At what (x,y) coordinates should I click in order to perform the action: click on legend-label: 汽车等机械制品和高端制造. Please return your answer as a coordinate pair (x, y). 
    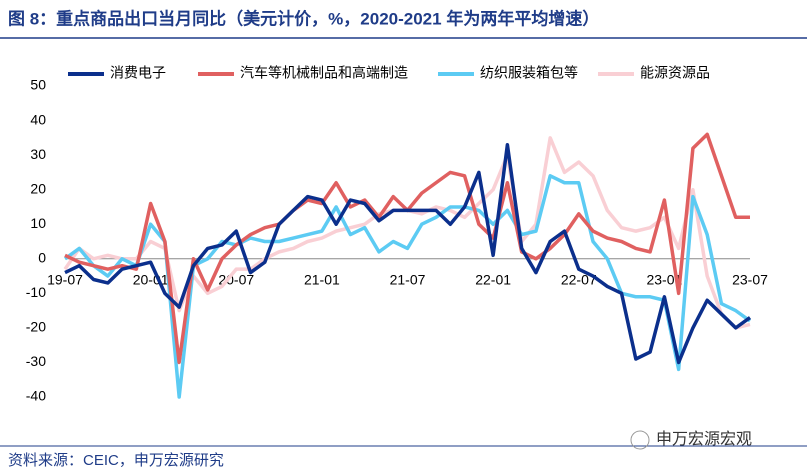
    Looking at the image, I should click on (324, 73).